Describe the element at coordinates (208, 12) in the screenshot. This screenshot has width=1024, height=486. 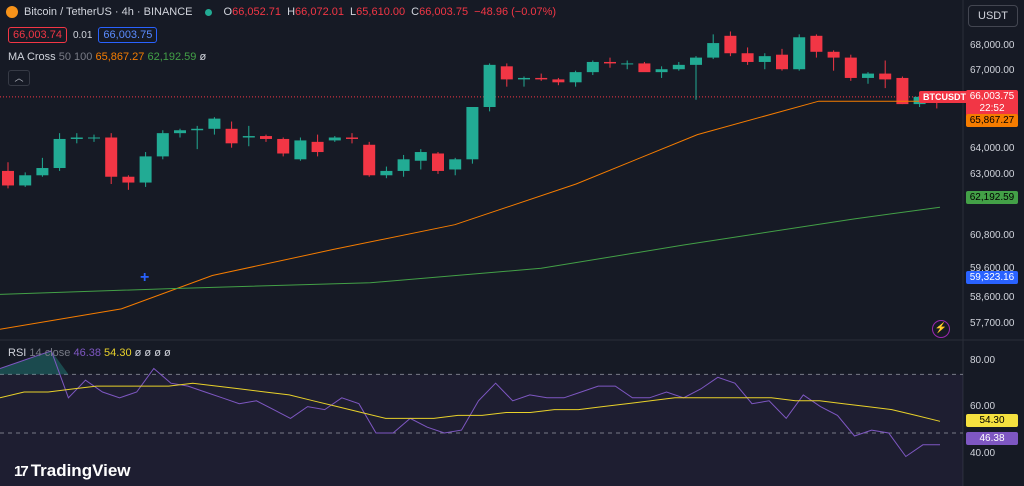
I see `market-open-icon` at that location.